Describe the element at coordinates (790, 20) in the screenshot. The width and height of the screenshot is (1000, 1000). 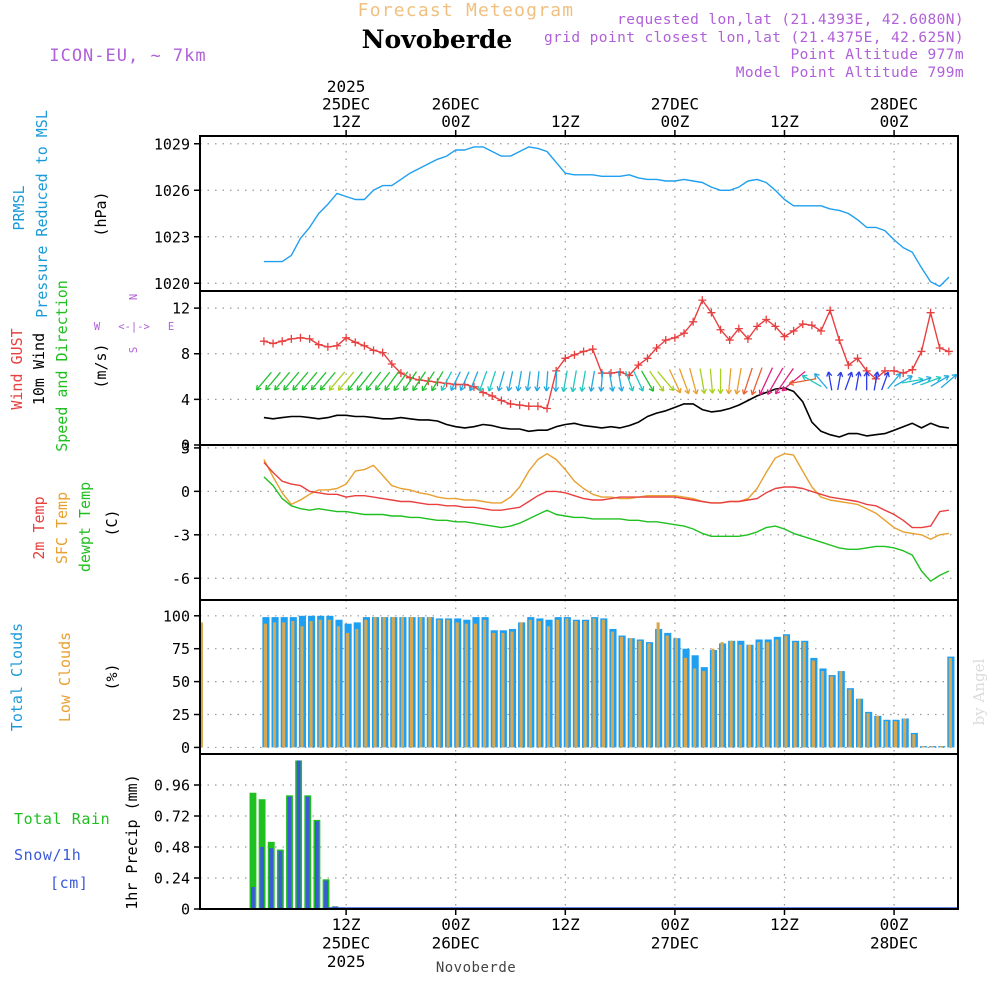
I see `requested-coords: requested lon,lat (21.4393E, 42.6080N)` at that location.